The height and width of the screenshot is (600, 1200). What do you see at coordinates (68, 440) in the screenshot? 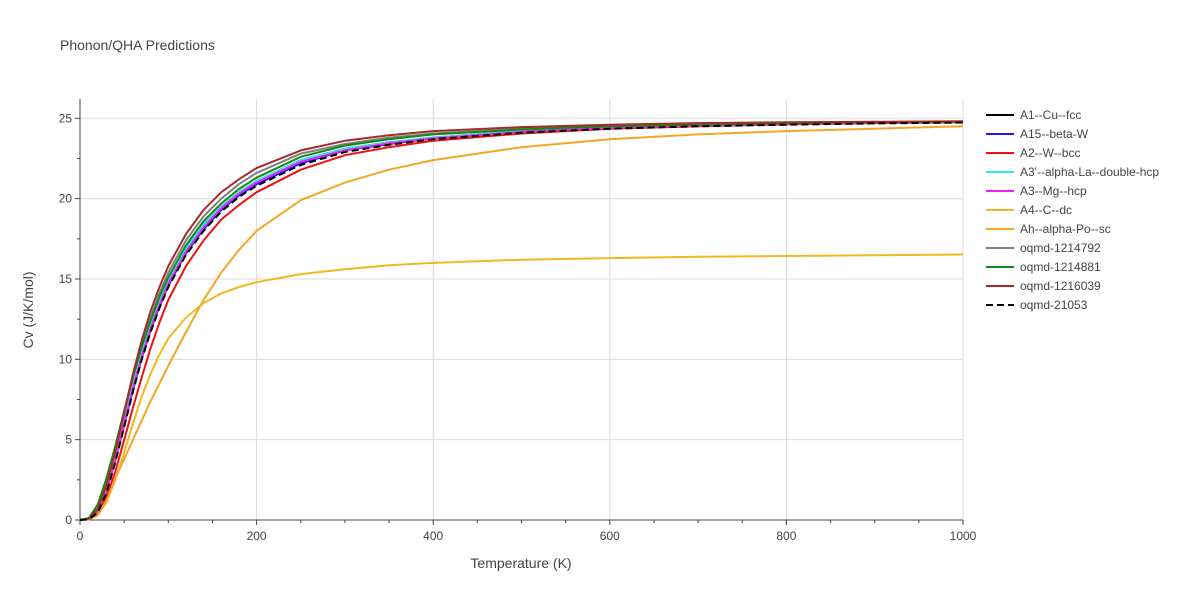
I see `y-tick-label: 5` at bounding box center [68, 440].